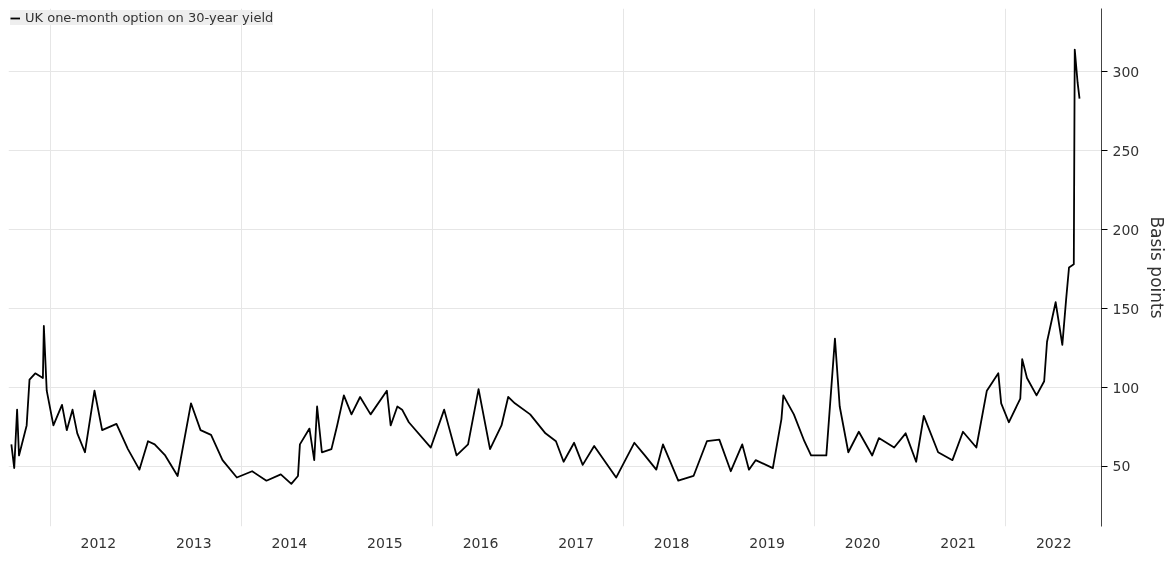 The height and width of the screenshot is (576, 1171). What do you see at coordinates (480, 542) in the screenshot?
I see `x-tick-label: 2016` at bounding box center [480, 542].